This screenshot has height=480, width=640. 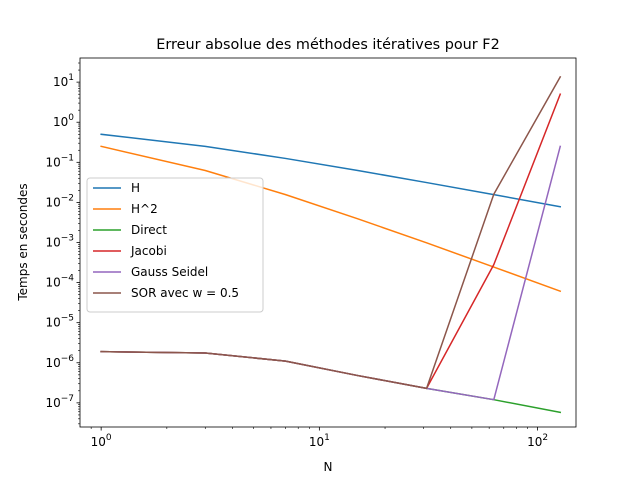 What do you see at coordinates (328, 467) in the screenshot?
I see `x-axis-label: N` at bounding box center [328, 467].